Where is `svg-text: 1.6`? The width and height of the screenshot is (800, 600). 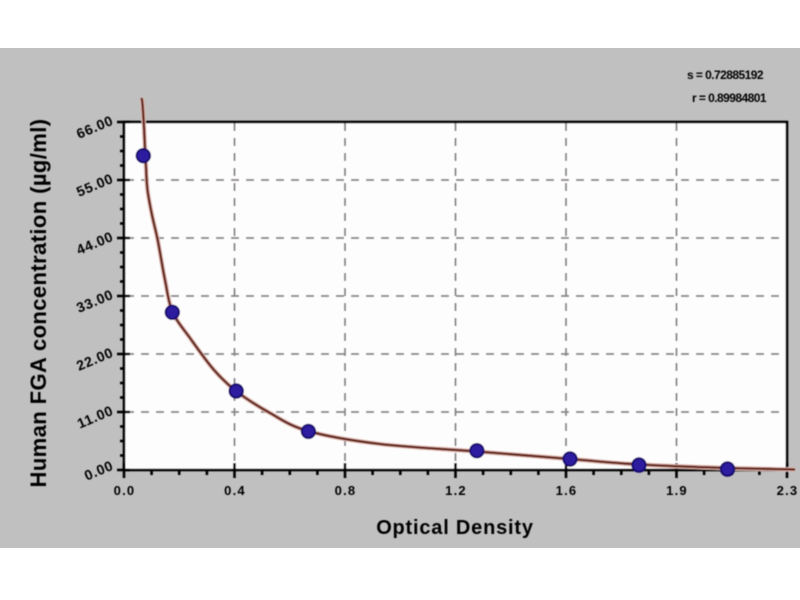 svg-text: 1.6 is located at coordinates (567, 490).